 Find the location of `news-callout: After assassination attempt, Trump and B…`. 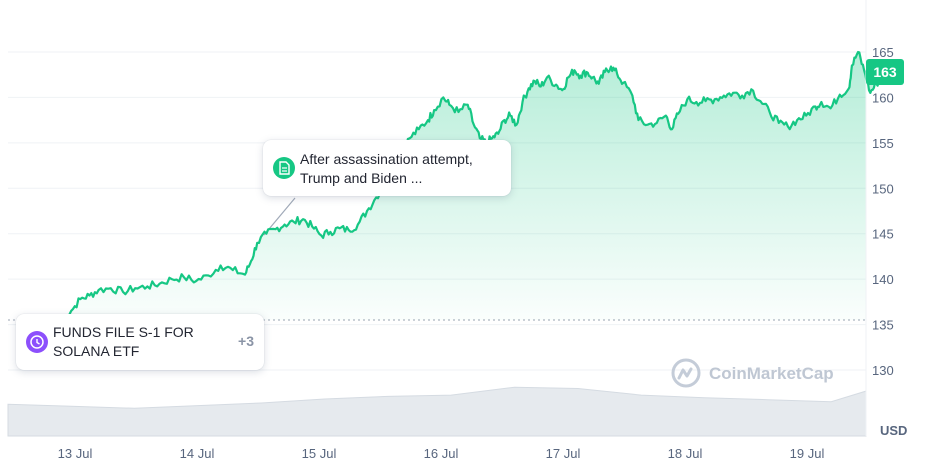

news-callout: After assassination attempt, Trump and B… is located at coordinates (387, 168).